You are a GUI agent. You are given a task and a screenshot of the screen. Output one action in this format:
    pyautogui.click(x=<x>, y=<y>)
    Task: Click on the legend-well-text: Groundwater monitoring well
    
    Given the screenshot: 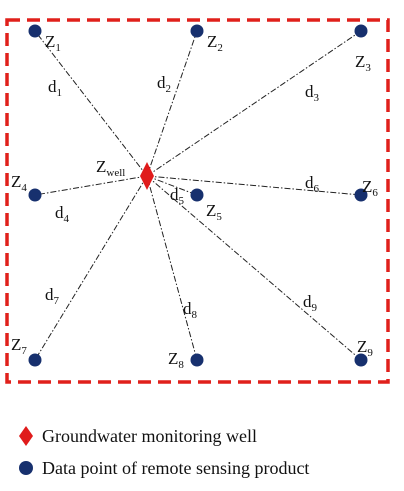 What is the action you would take?
    pyautogui.click(x=149, y=435)
    